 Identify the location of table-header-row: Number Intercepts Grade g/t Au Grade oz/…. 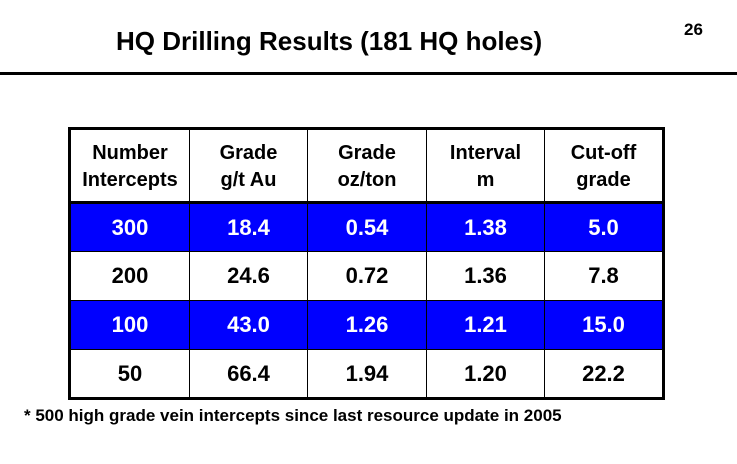
(366, 165).